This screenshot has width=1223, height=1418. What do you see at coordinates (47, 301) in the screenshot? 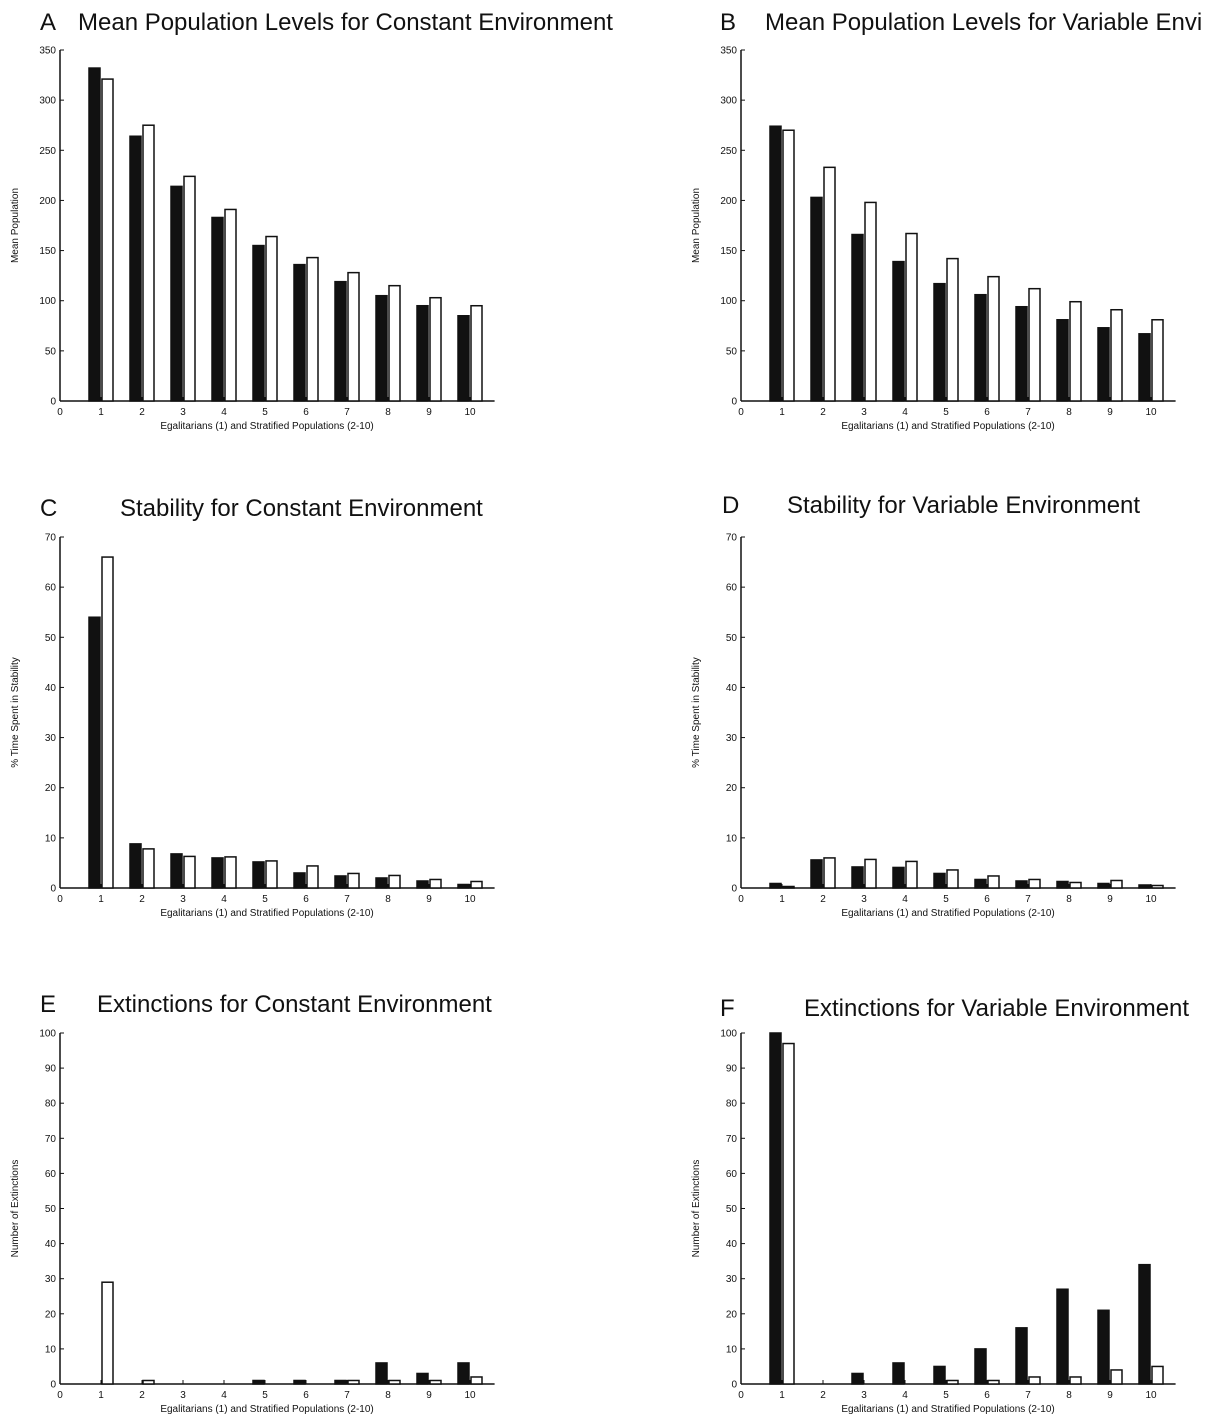
I see `y-tick-label: 100` at bounding box center [47, 301].